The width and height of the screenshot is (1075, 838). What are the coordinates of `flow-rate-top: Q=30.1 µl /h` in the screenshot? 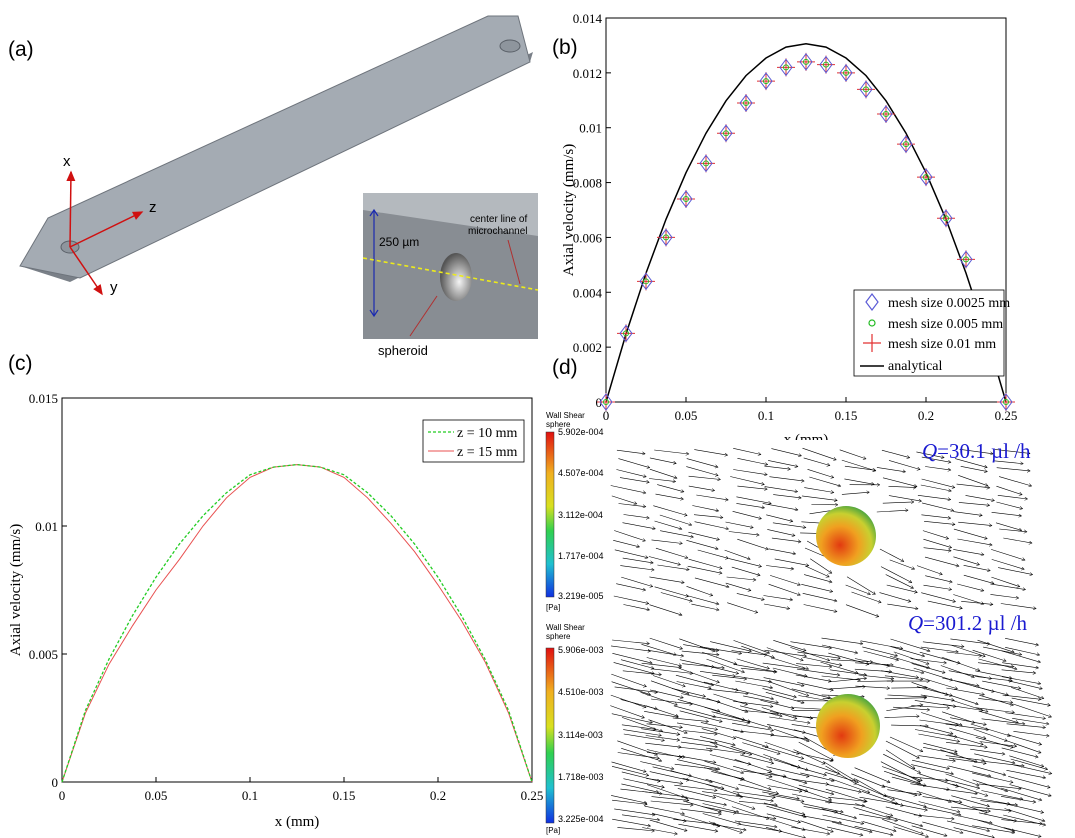 It's located at (976, 451).